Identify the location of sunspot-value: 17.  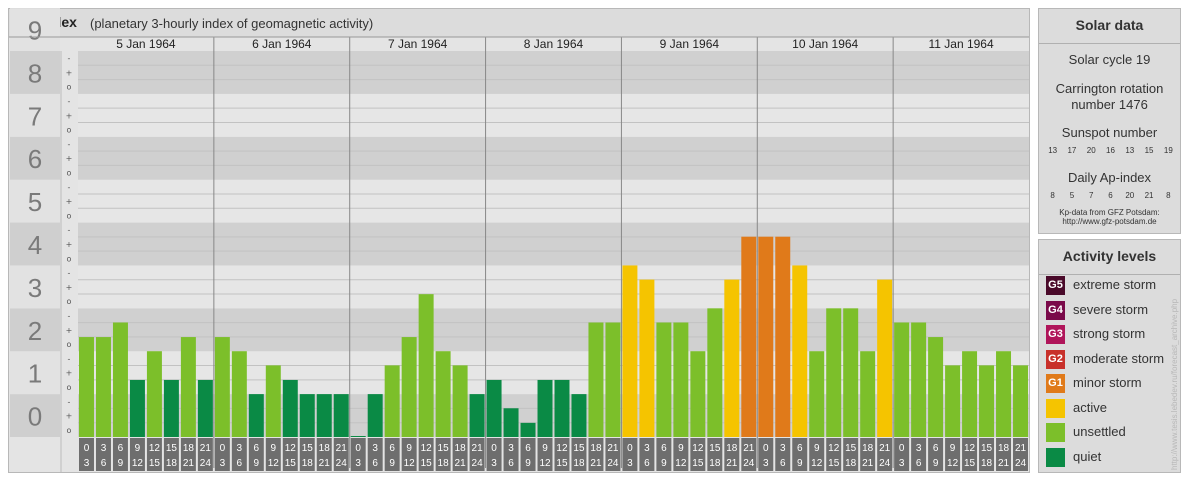
(1072, 150).